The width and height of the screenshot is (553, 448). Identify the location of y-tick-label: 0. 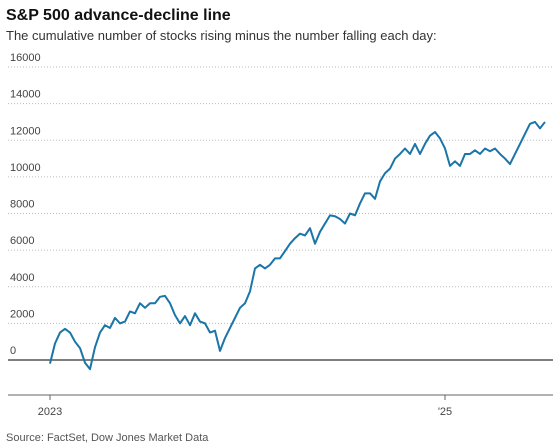
(13, 351).